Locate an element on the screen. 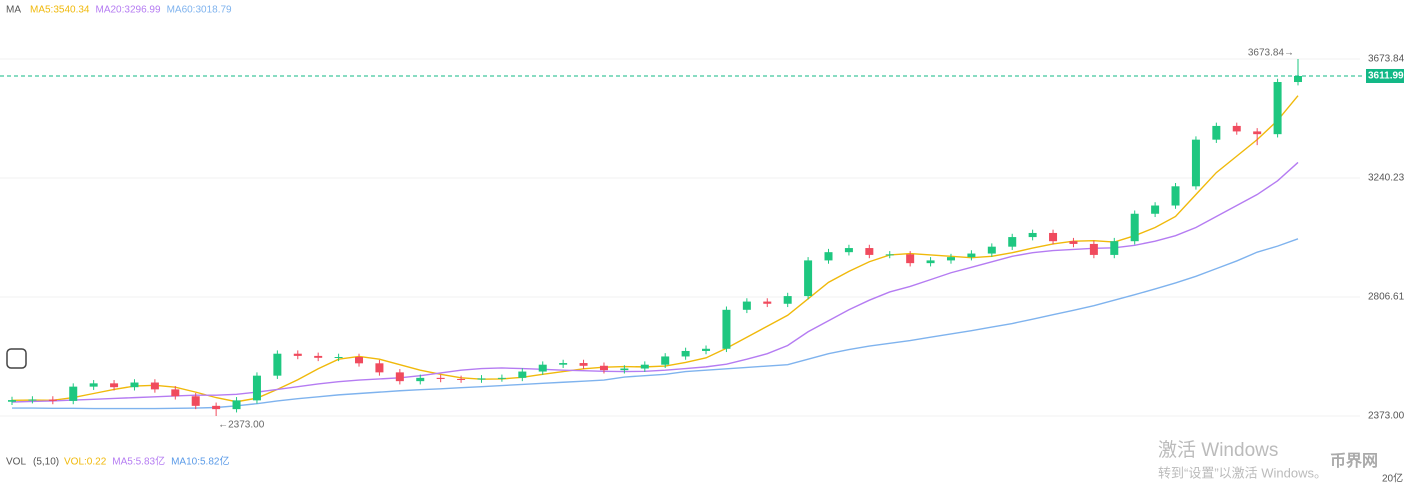 The height and width of the screenshot is (487, 1410). y-tick-label: 3673.84 is located at coordinates (1386, 59).